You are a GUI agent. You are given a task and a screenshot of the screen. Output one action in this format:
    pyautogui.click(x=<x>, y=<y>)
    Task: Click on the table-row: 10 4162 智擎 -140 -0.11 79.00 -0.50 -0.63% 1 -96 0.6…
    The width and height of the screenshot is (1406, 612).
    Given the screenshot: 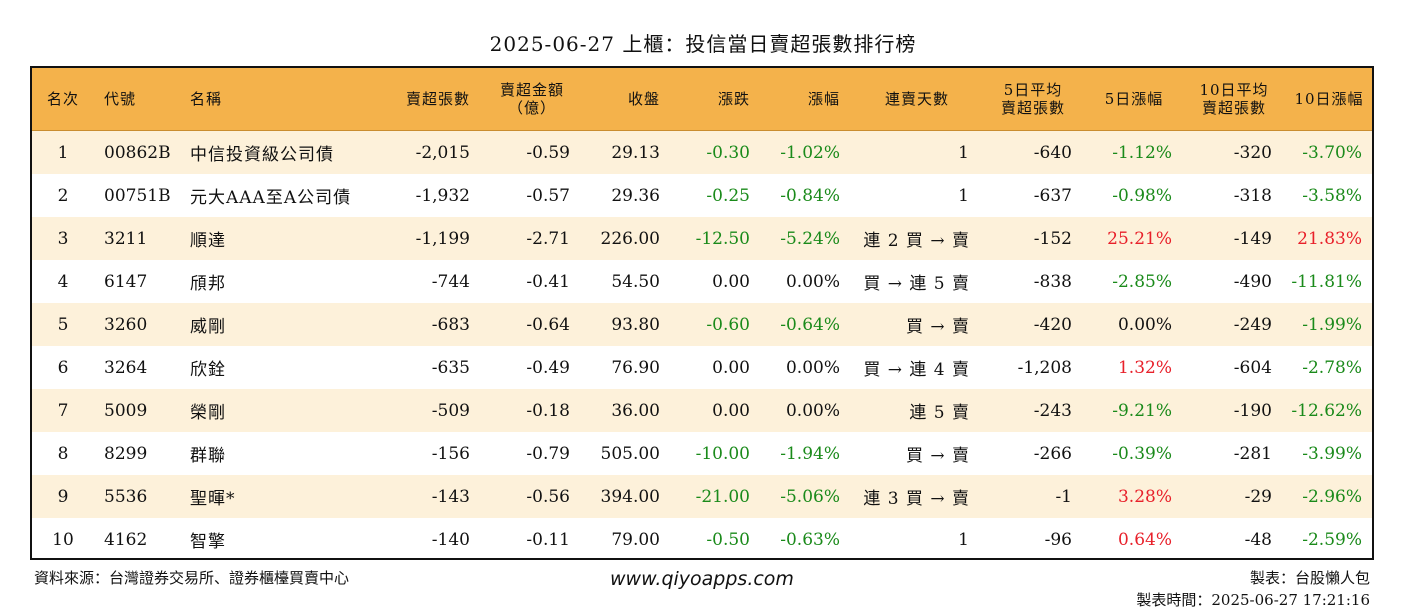 What is the action you would take?
    pyautogui.click(x=702, y=539)
    